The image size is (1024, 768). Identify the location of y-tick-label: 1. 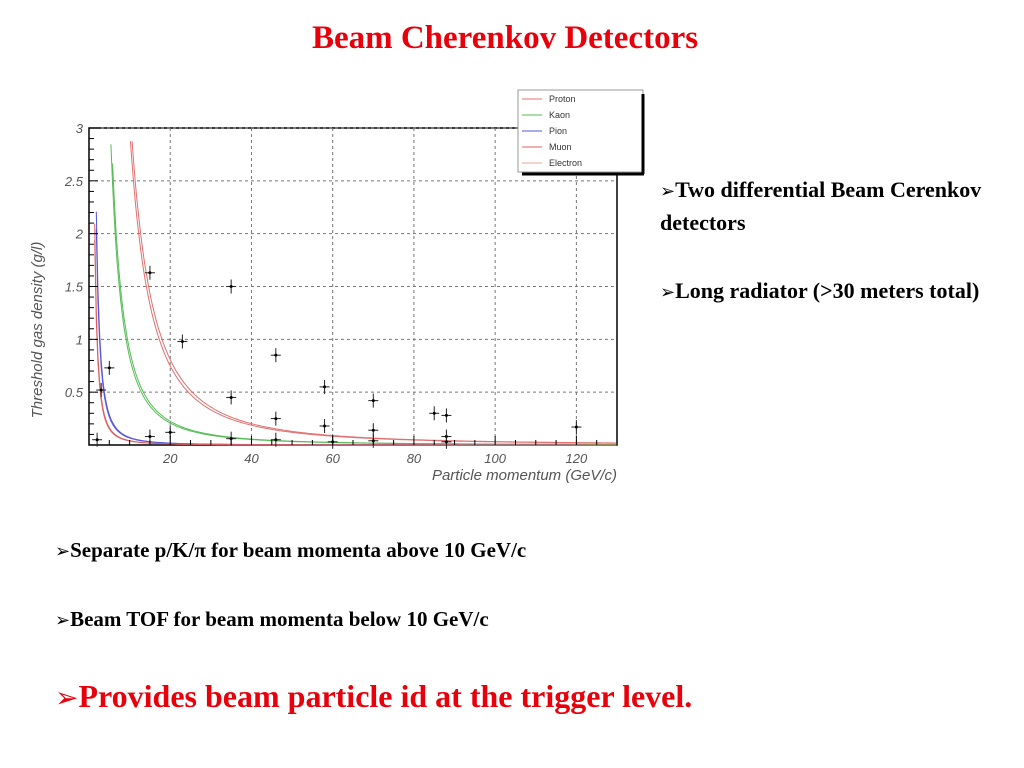
(79, 339).